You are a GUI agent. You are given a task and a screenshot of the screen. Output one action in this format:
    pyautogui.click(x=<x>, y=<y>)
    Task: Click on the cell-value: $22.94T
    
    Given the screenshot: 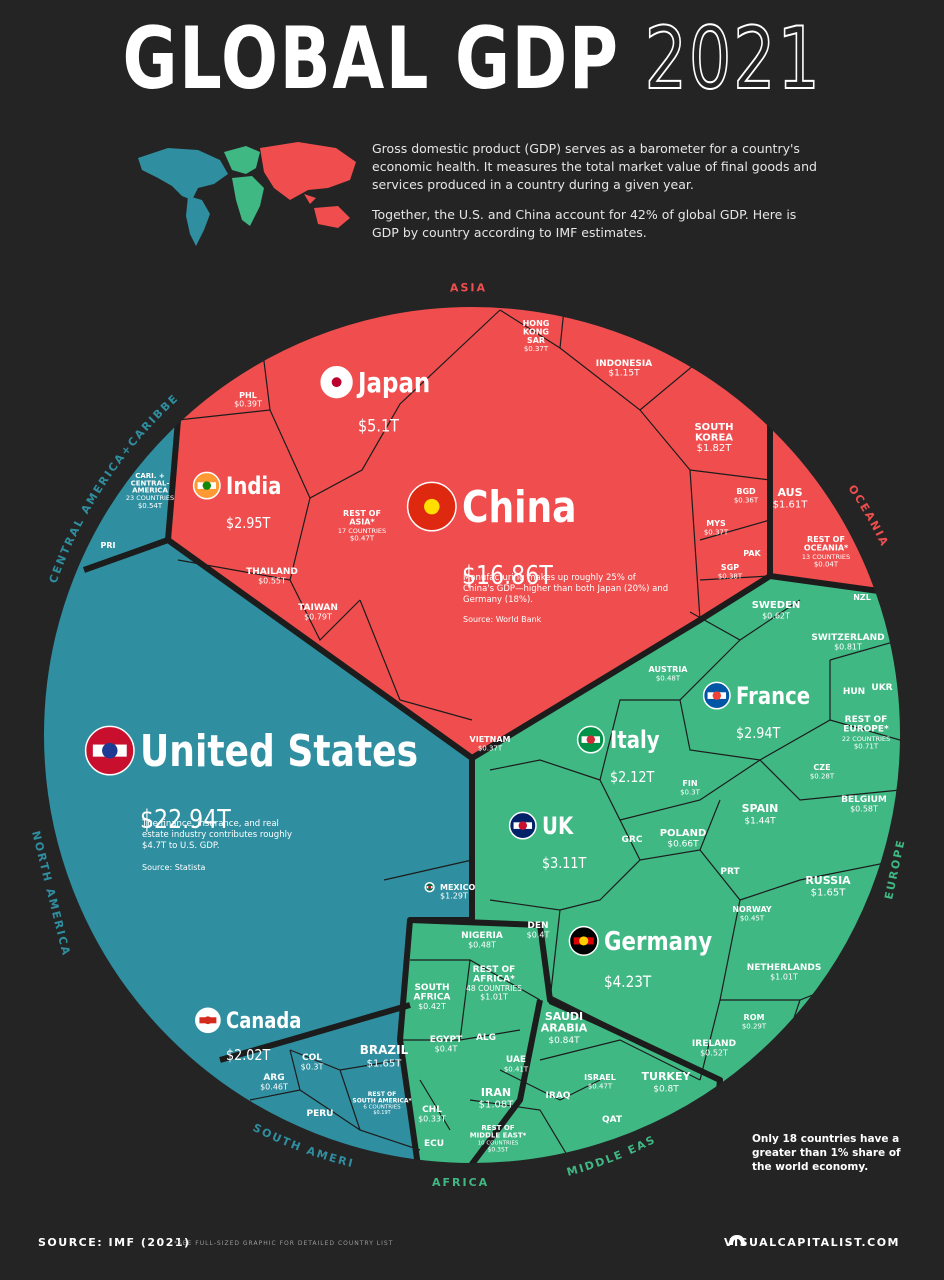 What is the action you would take?
    pyautogui.click(x=185, y=819)
    